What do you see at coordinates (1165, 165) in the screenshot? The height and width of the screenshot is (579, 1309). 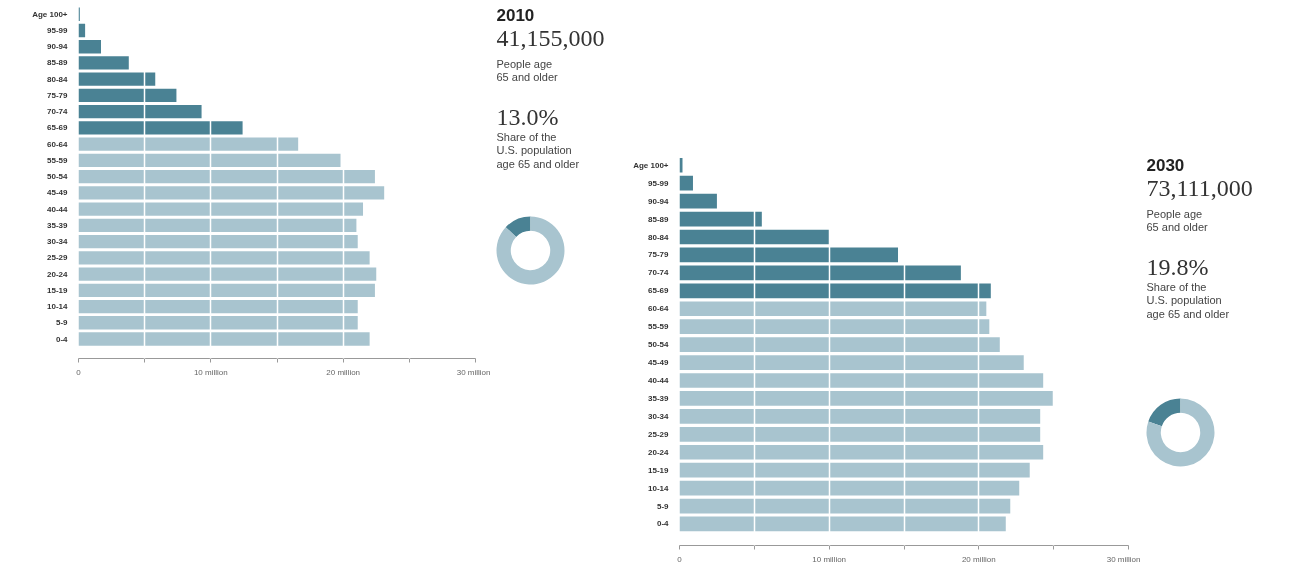 I see `chart-title: 2030` at bounding box center [1165, 165].